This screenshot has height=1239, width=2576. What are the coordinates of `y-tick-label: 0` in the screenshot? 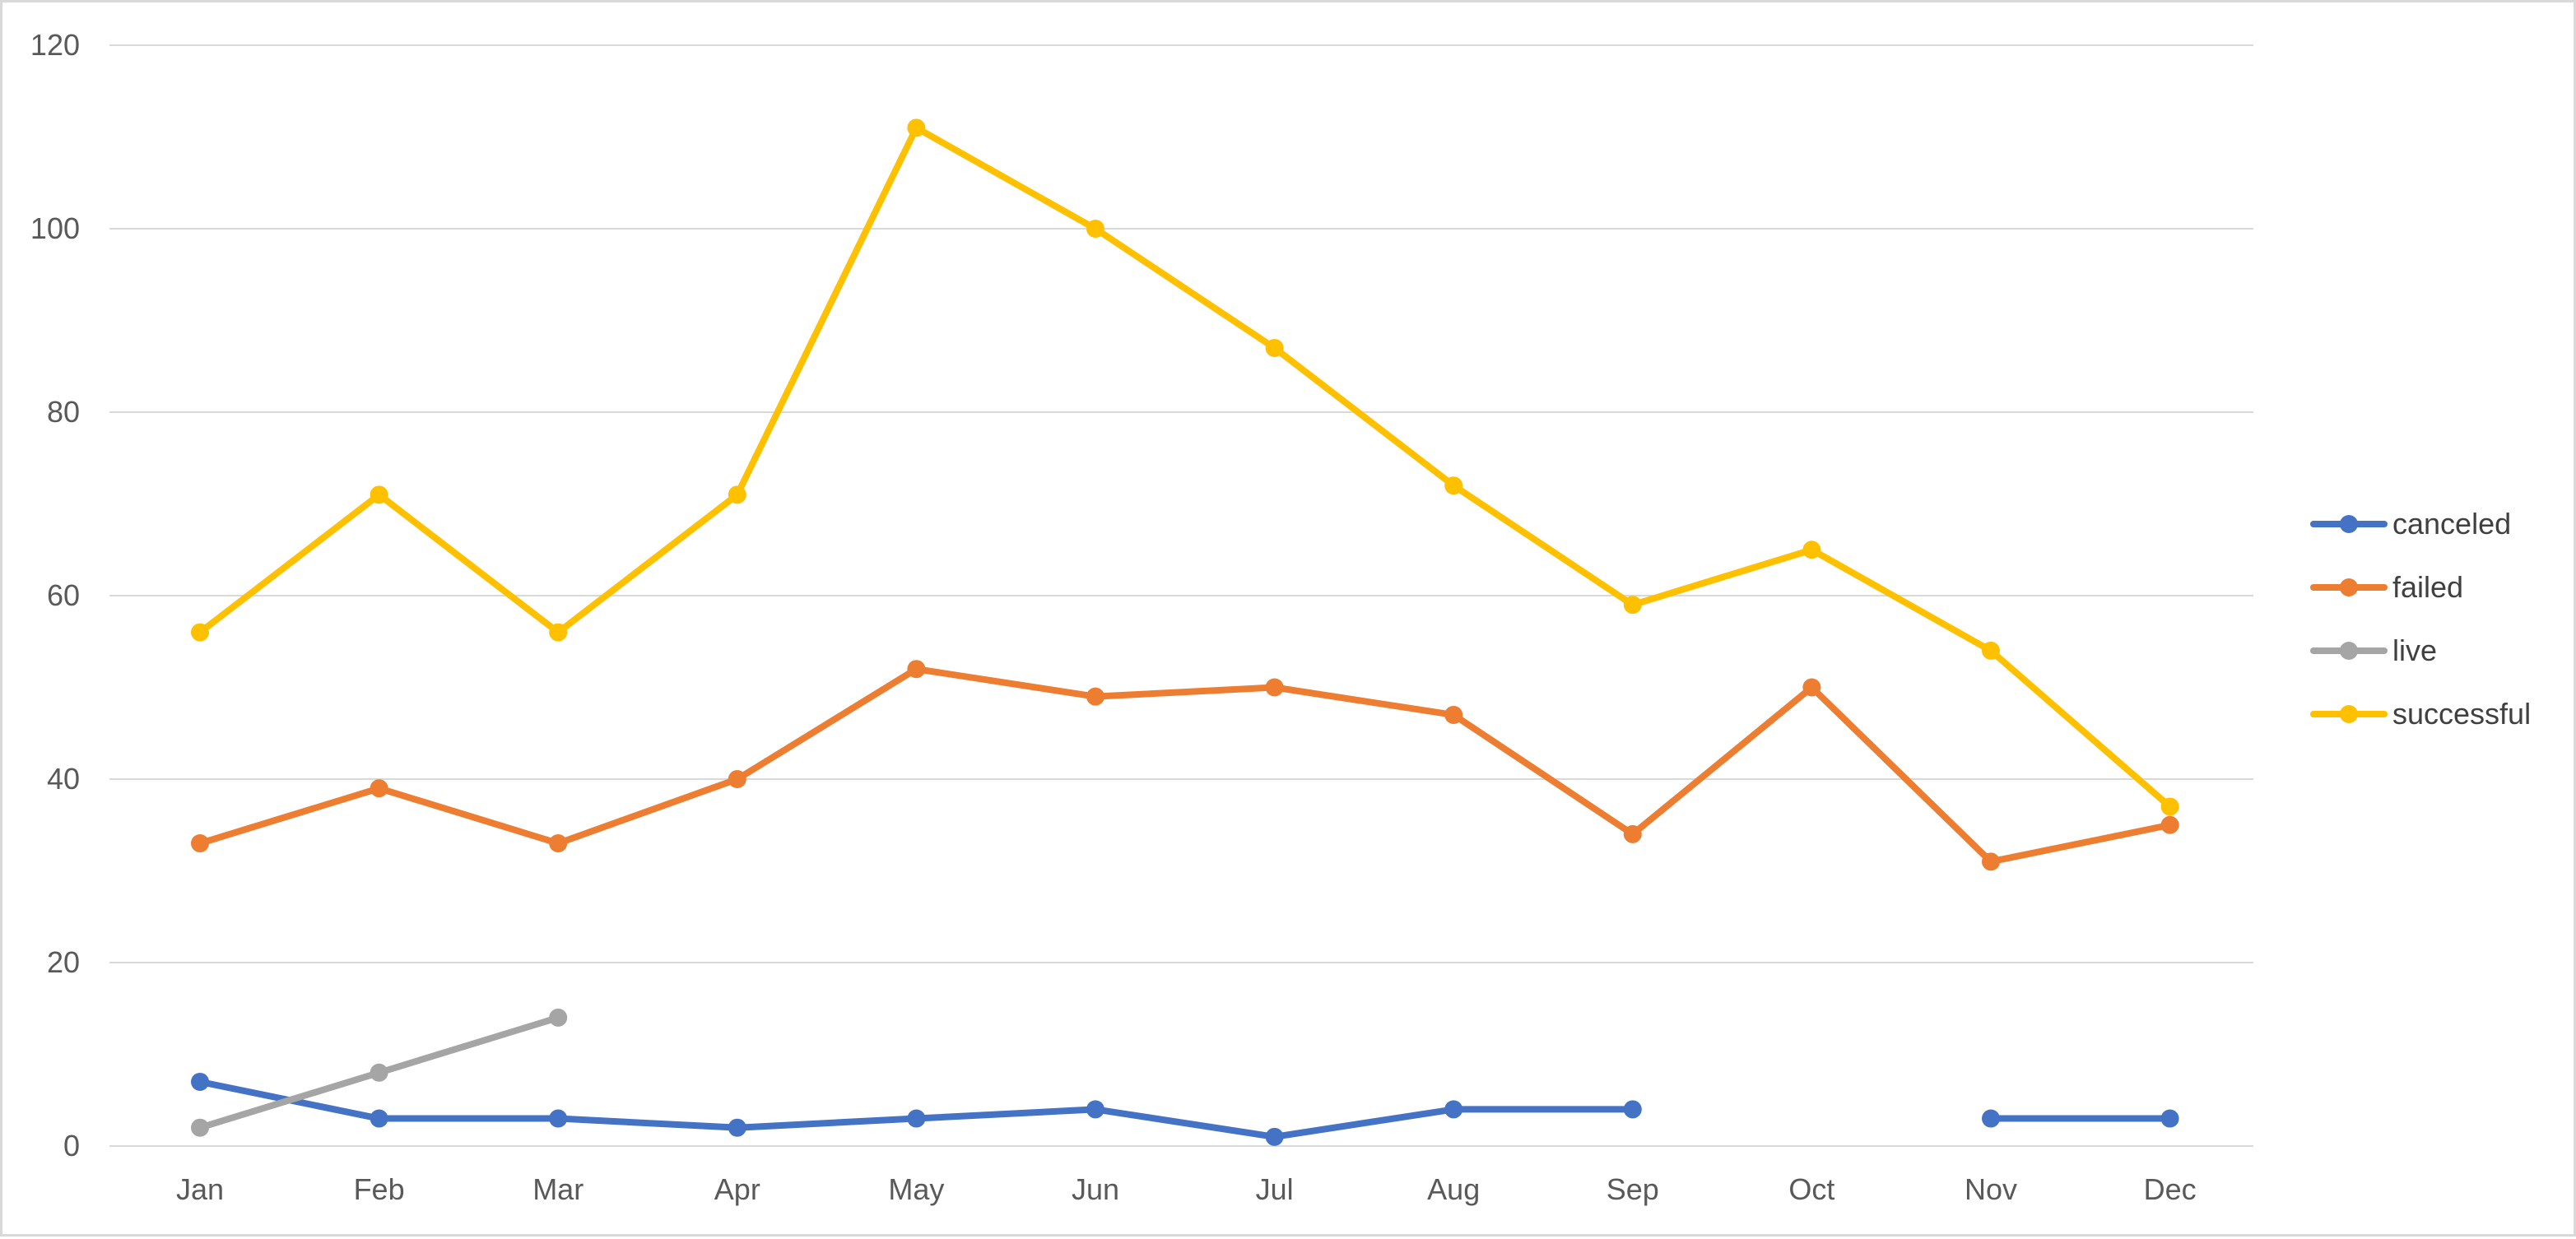 It's located at (71, 1146).